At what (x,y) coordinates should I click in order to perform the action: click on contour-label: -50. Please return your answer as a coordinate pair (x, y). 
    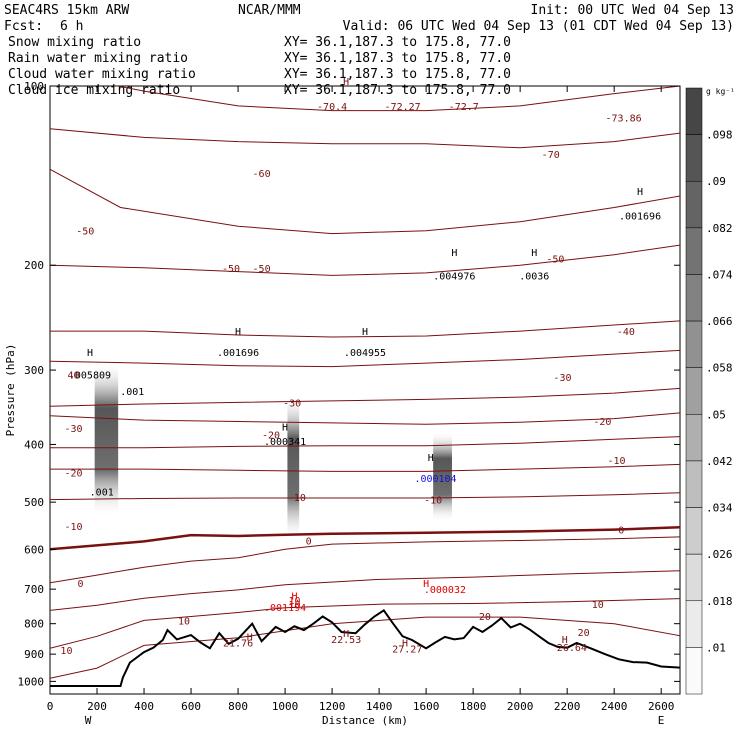
    Looking at the image, I should click on (262, 269).